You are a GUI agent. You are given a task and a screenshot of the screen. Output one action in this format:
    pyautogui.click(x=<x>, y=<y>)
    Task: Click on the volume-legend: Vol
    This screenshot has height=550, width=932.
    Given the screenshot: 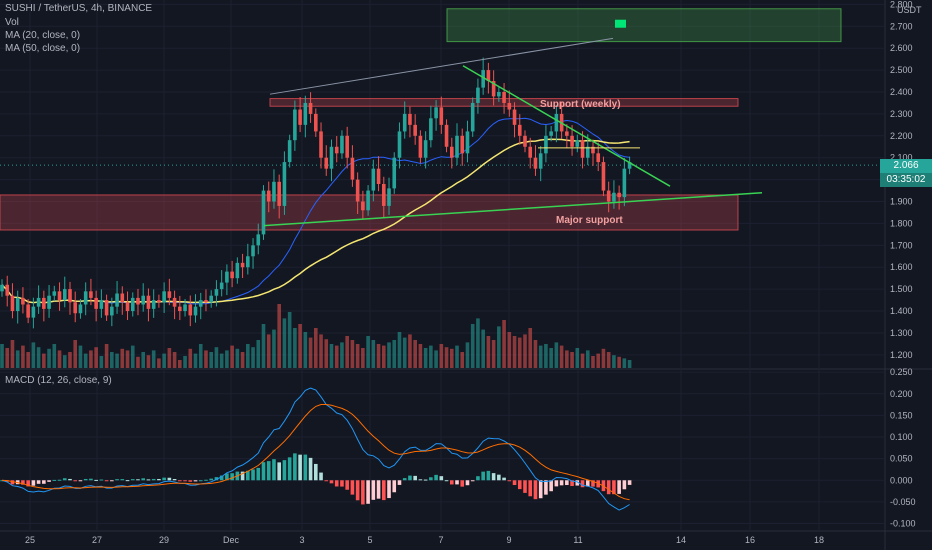 What is the action you would take?
    pyautogui.click(x=12, y=22)
    